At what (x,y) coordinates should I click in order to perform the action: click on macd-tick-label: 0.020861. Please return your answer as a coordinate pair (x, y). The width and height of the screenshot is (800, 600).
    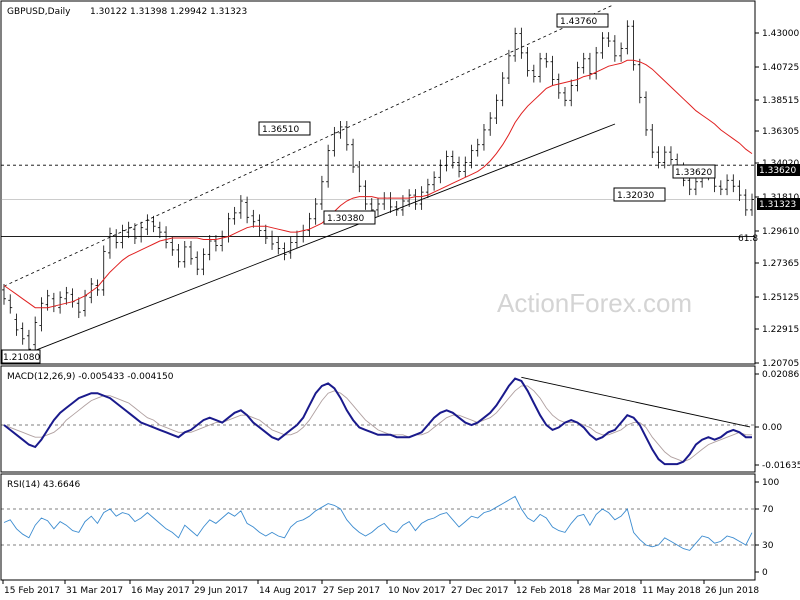
    Looking at the image, I should click on (781, 375).